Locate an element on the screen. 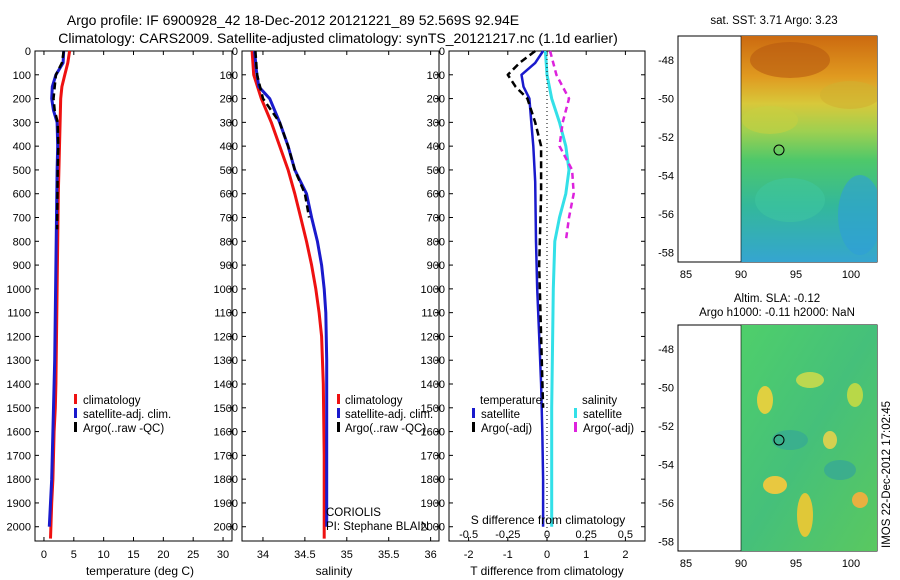 The width and height of the screenshot is (900, 580). s-diff-tick-label: -0.25 is located at coordinates (507, 535).